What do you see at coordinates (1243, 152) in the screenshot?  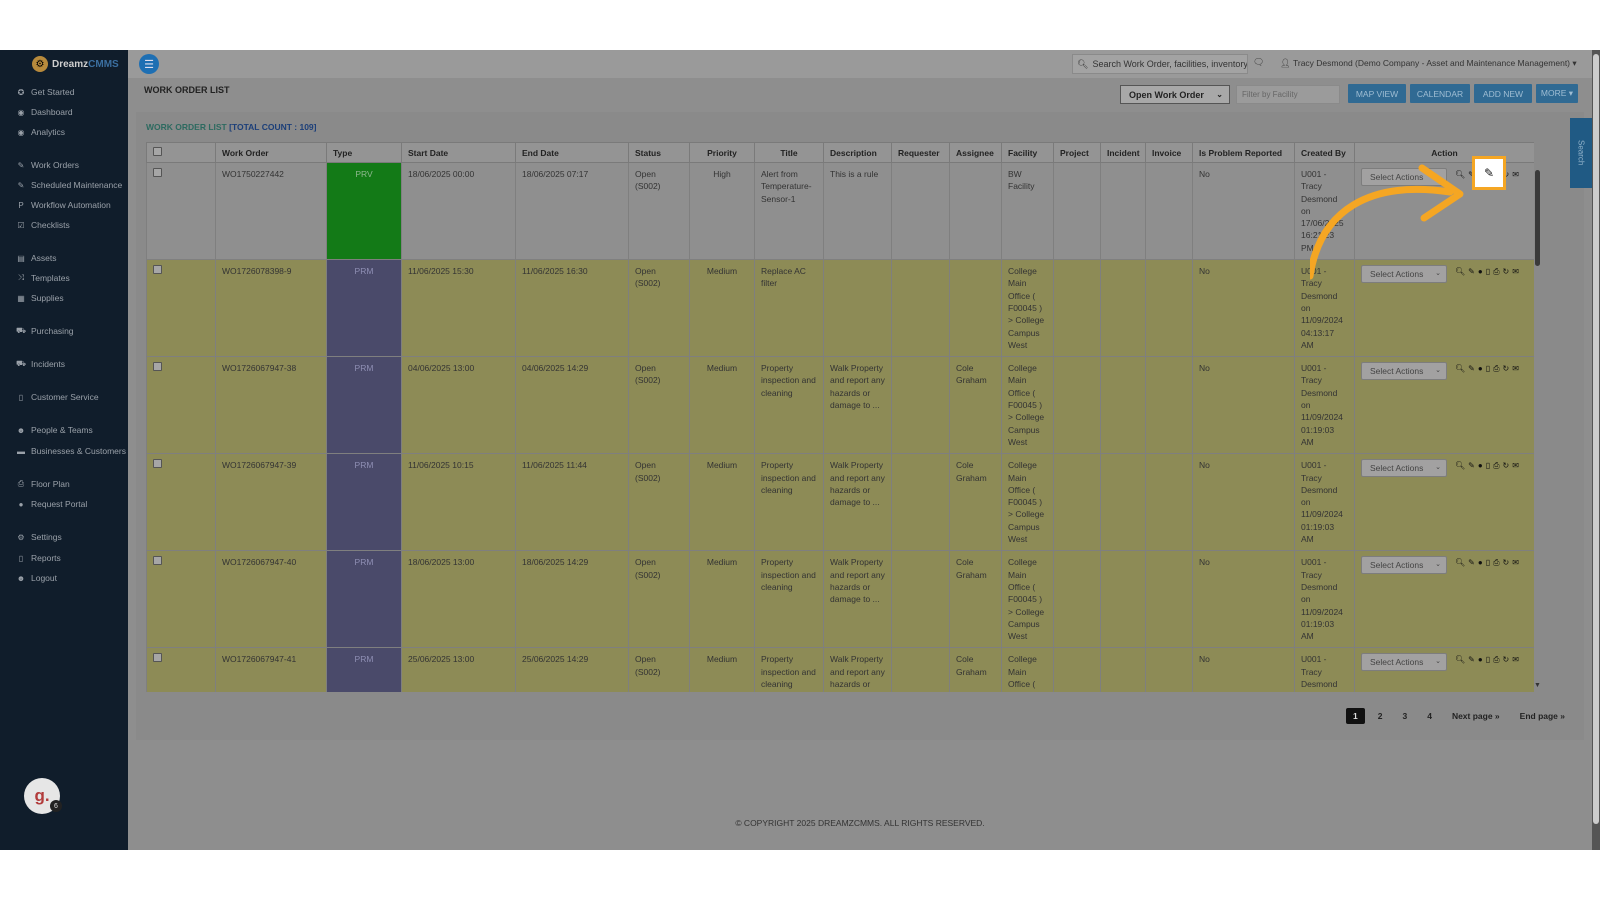 I see `column-header: Is Problem Reported` at bounding box center [1243, 152].